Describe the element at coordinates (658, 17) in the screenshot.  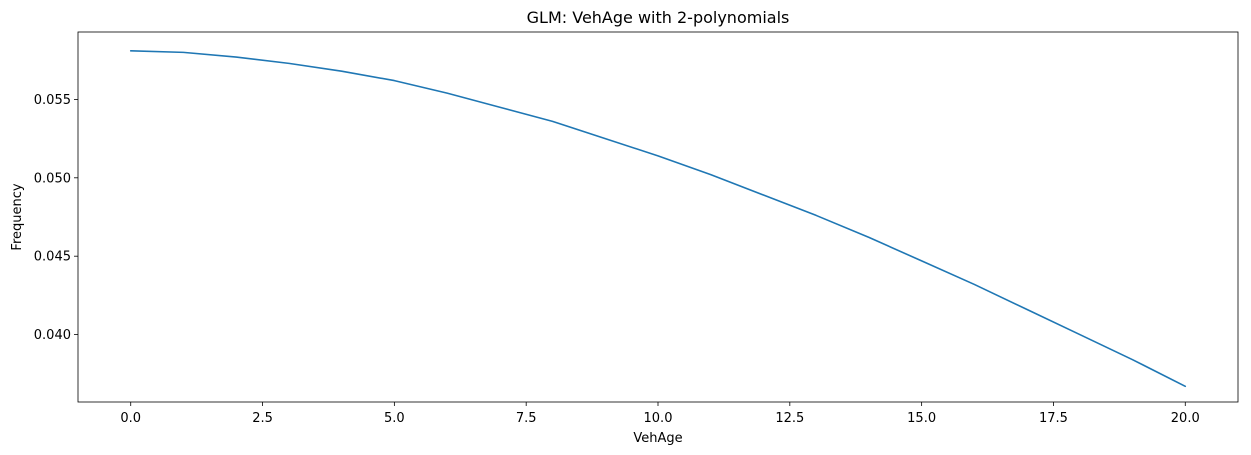
I see `chart-title: GLM: VehAge with 2-polynomials` at that location.